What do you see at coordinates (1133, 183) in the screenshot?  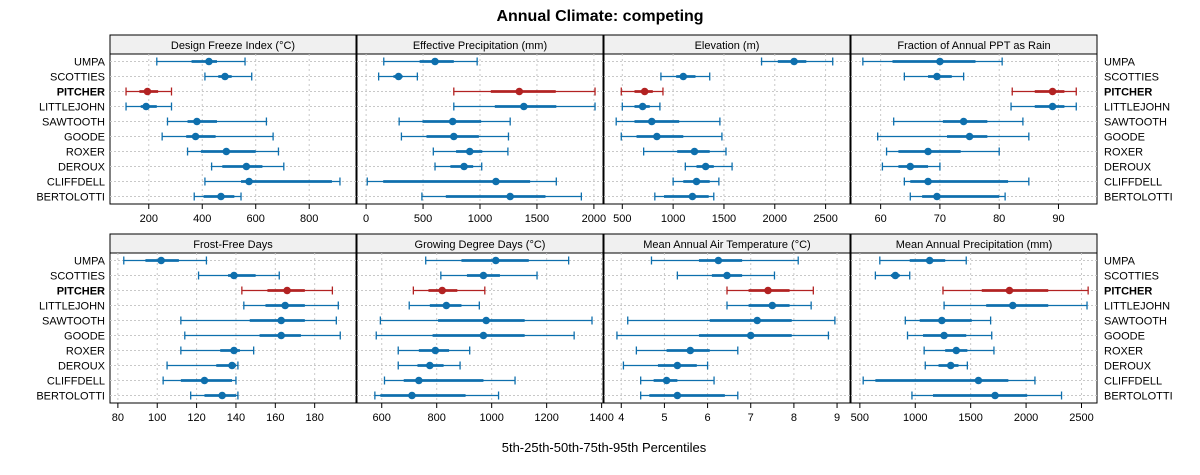 I see `site-label: CLIFFDELL` at bounding box center [1133, 183].